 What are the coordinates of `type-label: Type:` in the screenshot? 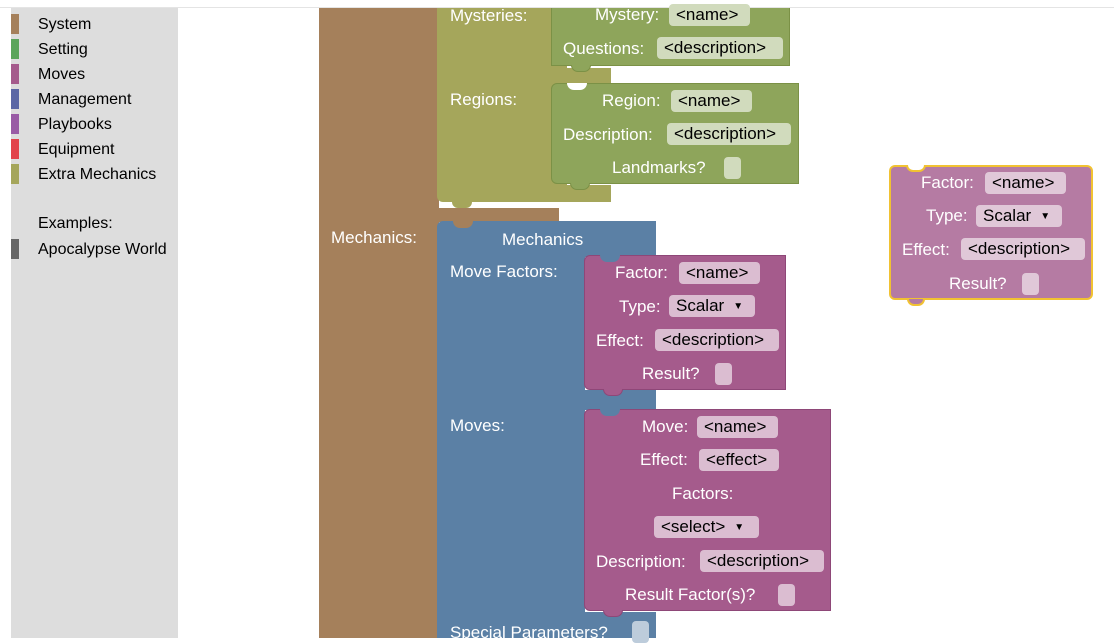 It's located at (640, 306).